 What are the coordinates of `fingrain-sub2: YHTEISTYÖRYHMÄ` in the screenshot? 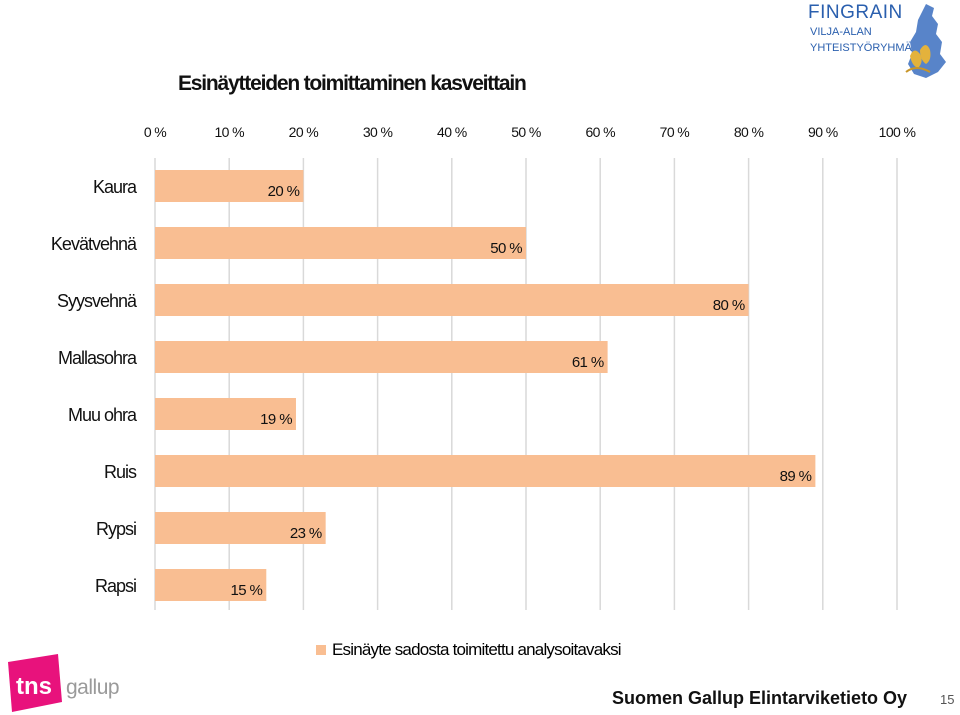 It's located at (861, 48).